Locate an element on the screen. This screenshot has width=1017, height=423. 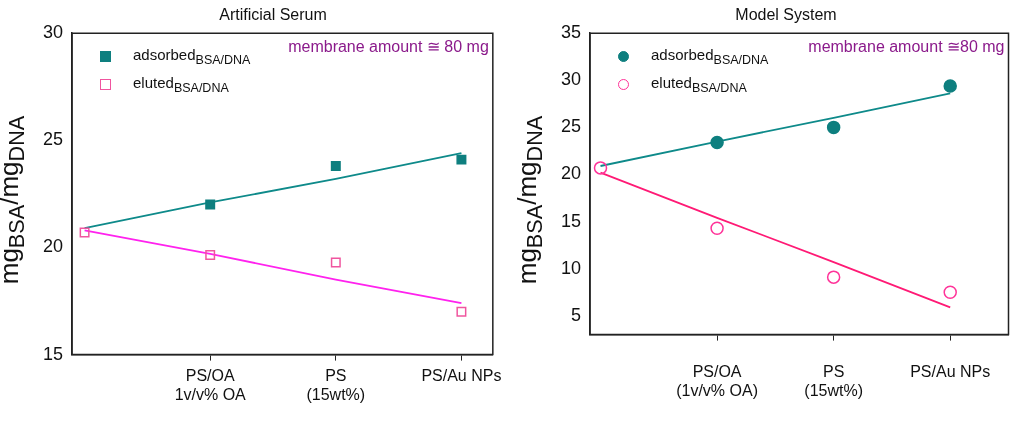
y-tick-label: 35 is located at coordinates (571, 32).